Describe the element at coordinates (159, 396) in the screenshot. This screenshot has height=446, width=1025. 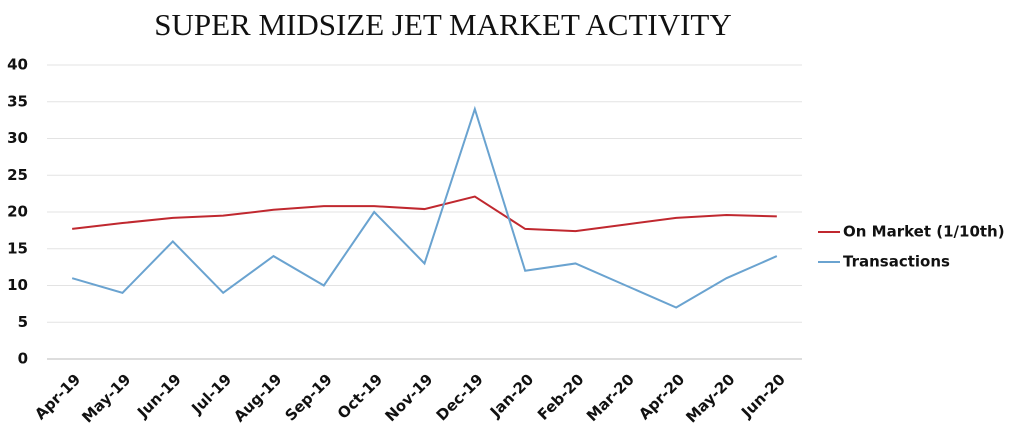
I see `x-tick-label: Jun-19` at that location.